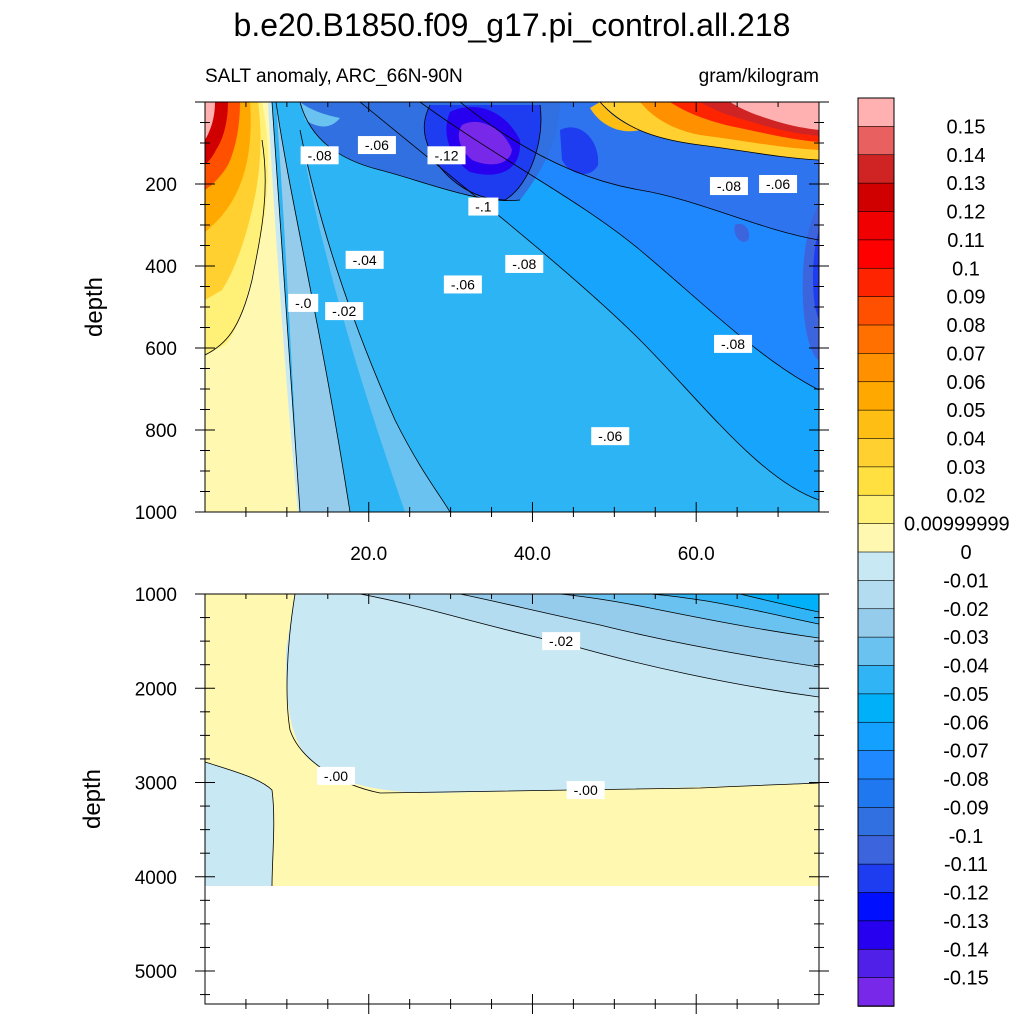  Describe the element at coordinates (966, 411) in the screenshot. I see `colorbar-label: 0.05` at that location.